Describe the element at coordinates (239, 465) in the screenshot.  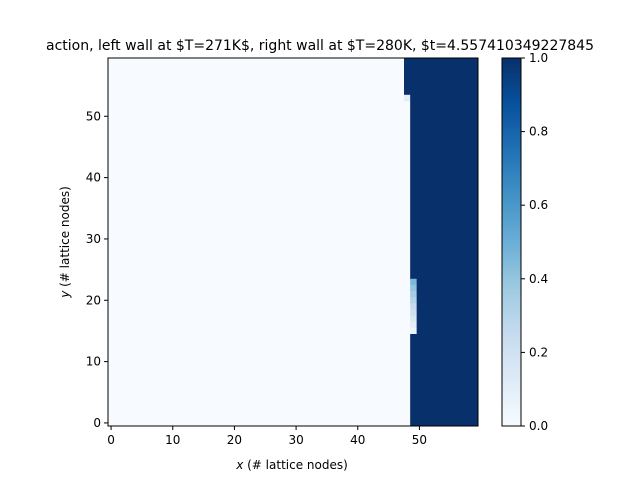
I see `x-axis-label-var: x` at that location.